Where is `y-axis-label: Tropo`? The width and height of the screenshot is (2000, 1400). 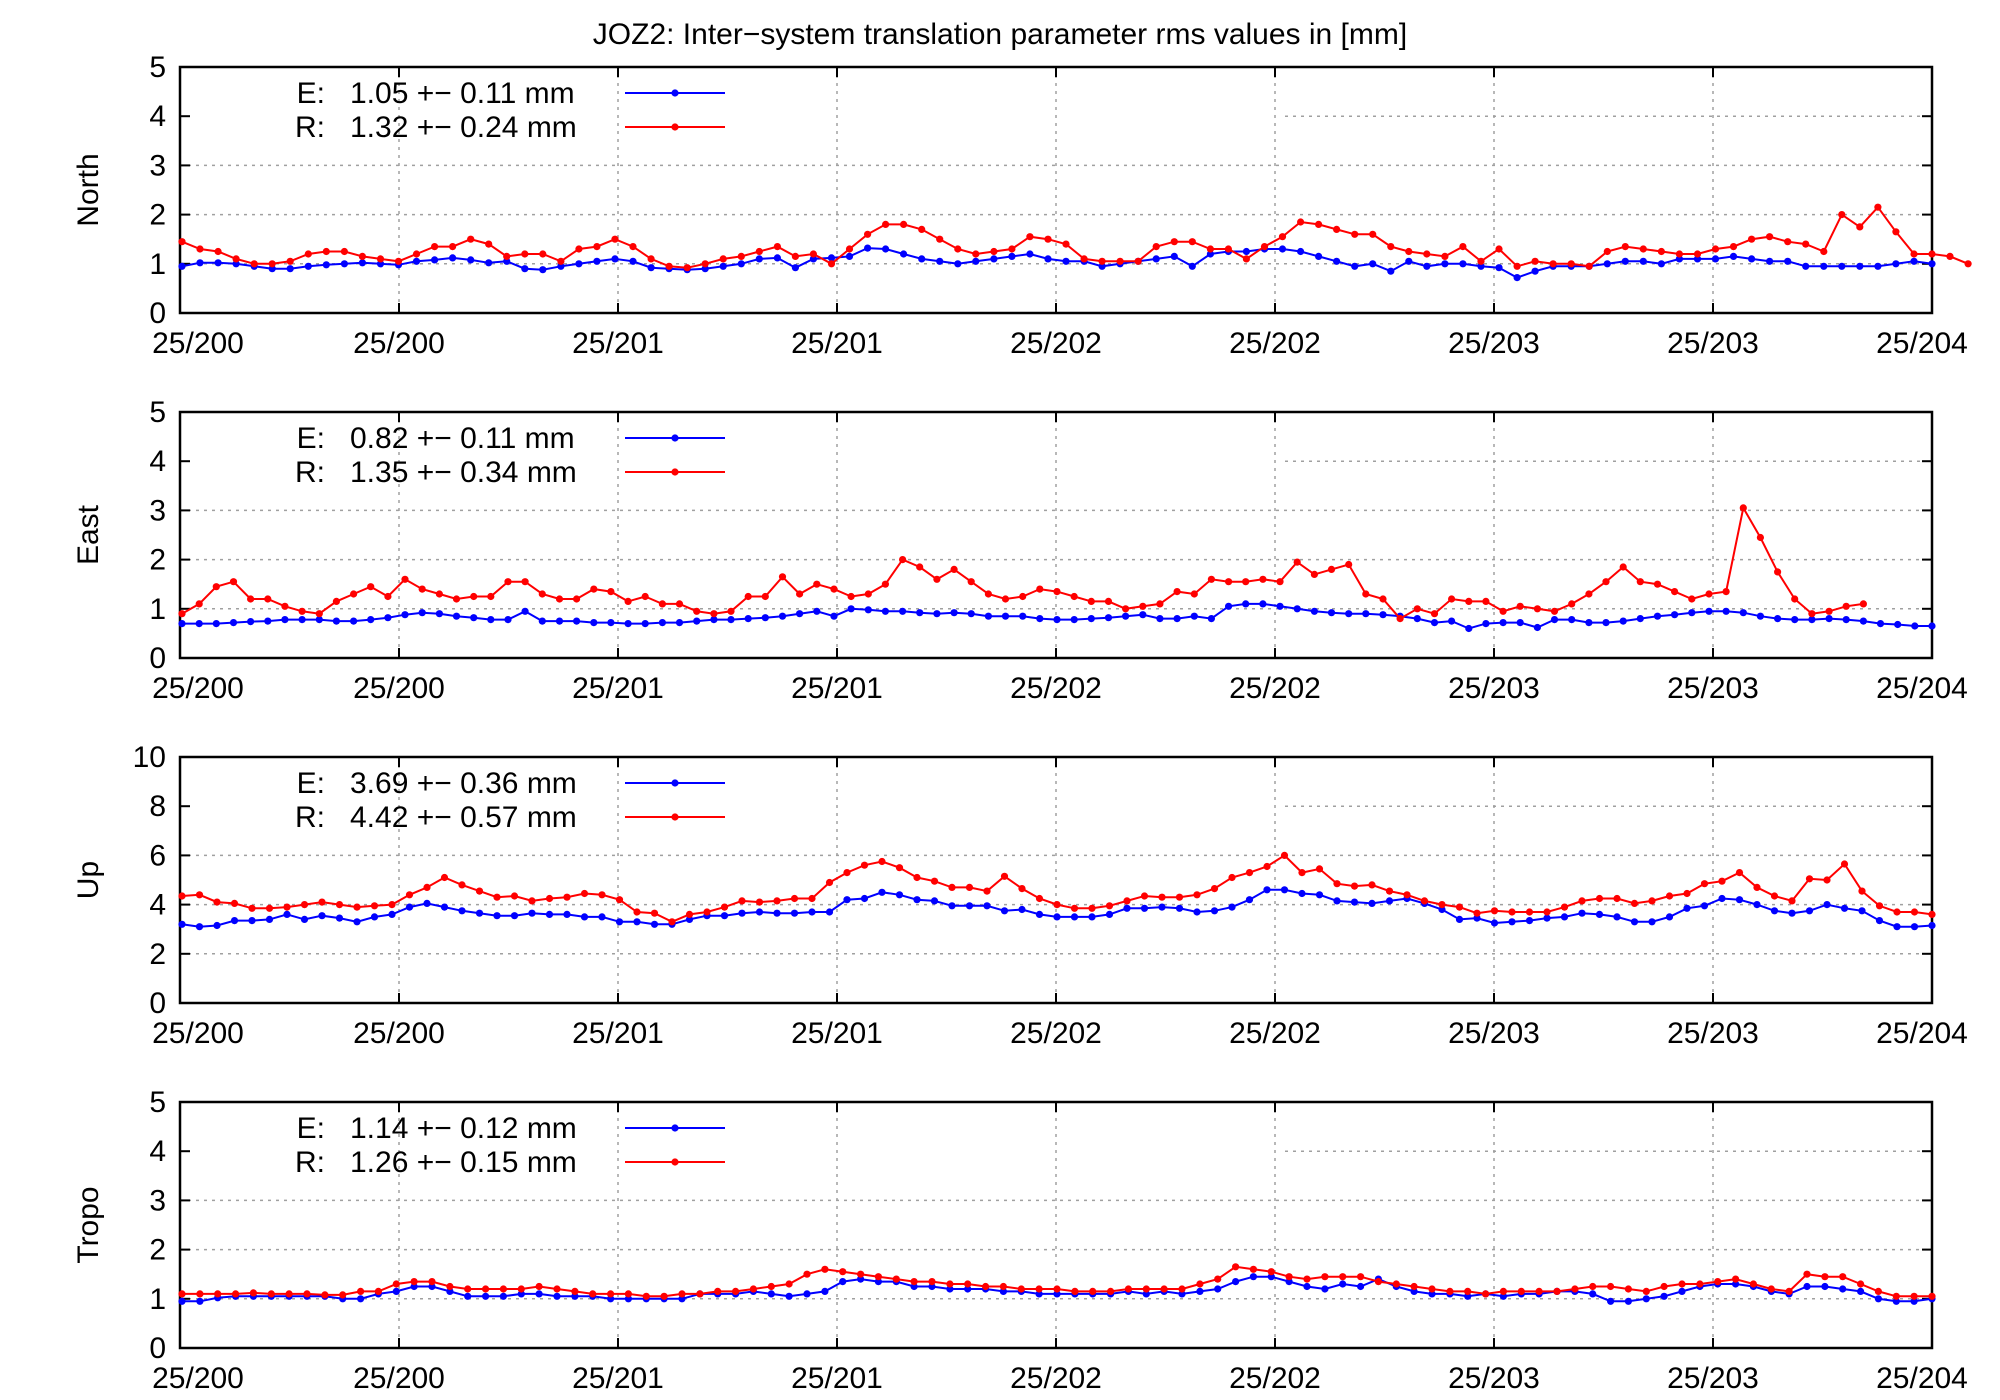
y-axis-label: Tropo is located at coordinates (88, 1224).